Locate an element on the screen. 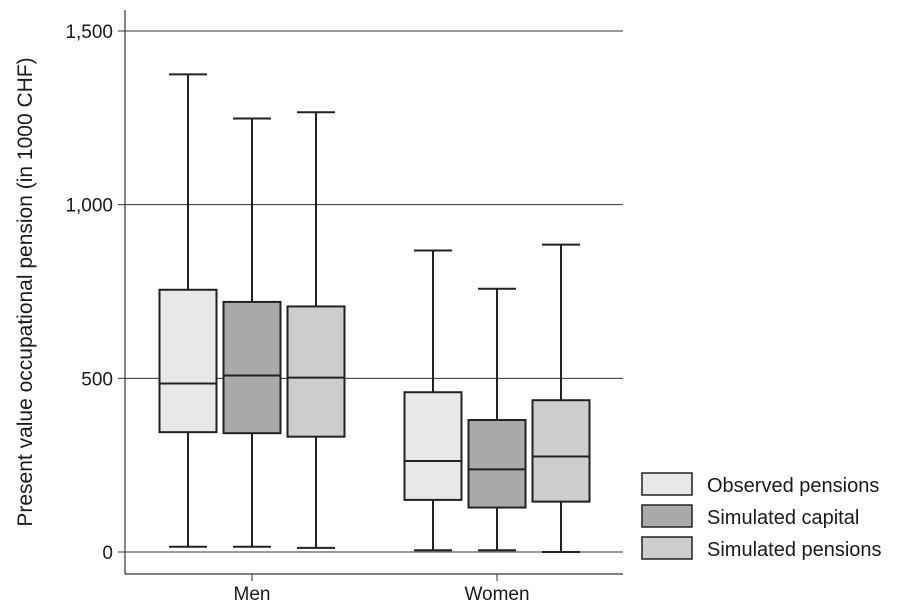 This screenshot has height=604, width=903. box-women-observed-pensions is located at coordinates (433, 400).